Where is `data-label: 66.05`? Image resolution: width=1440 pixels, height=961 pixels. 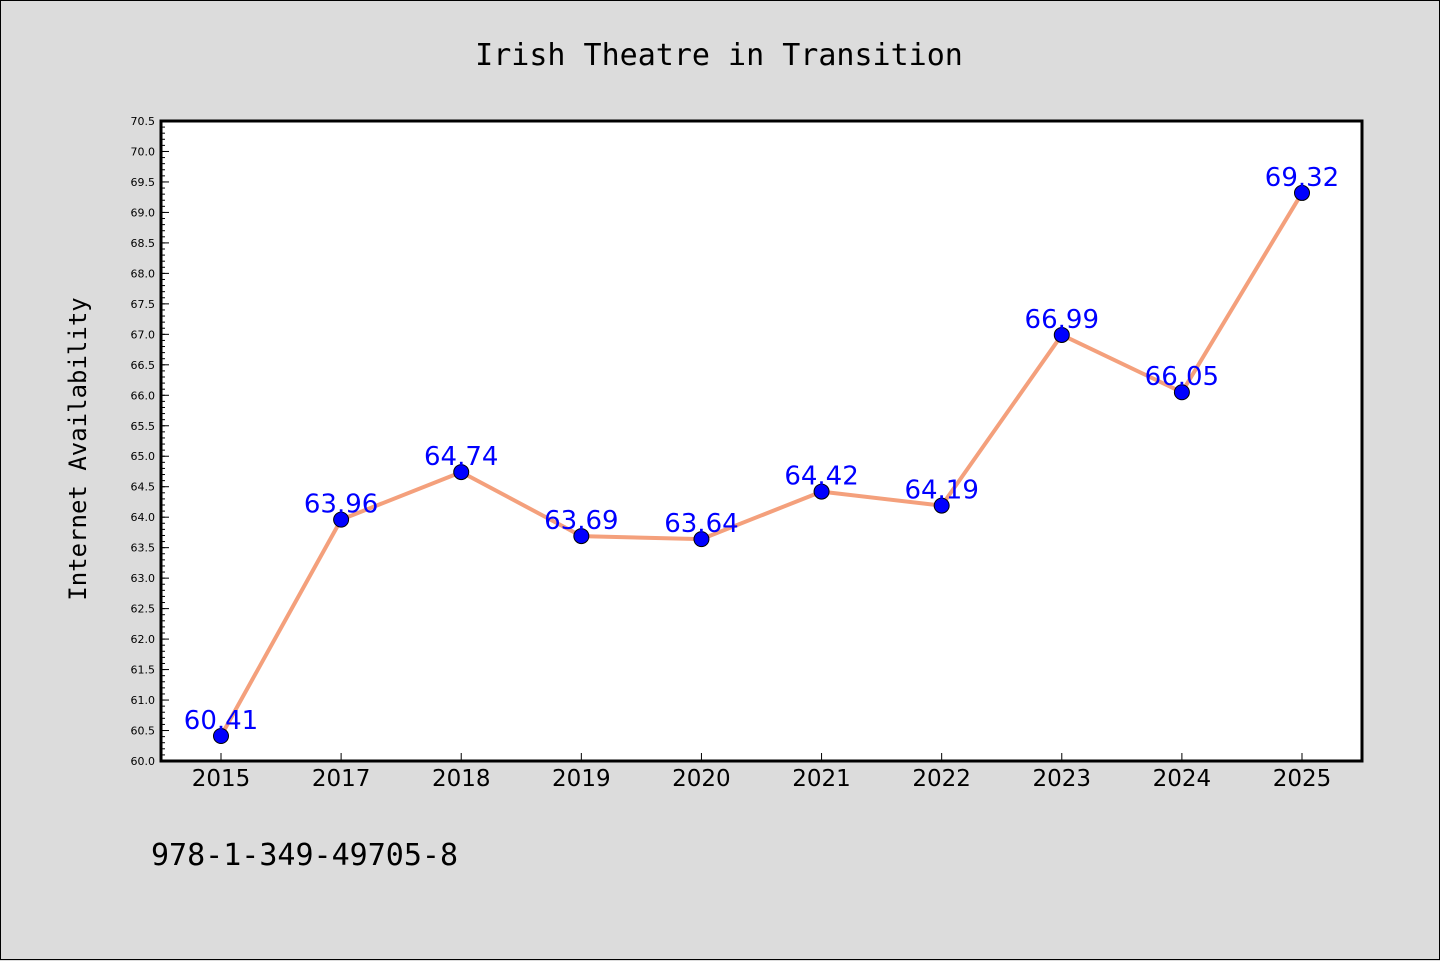
data-label: 66.05 is located at coordinates (1182, 377).